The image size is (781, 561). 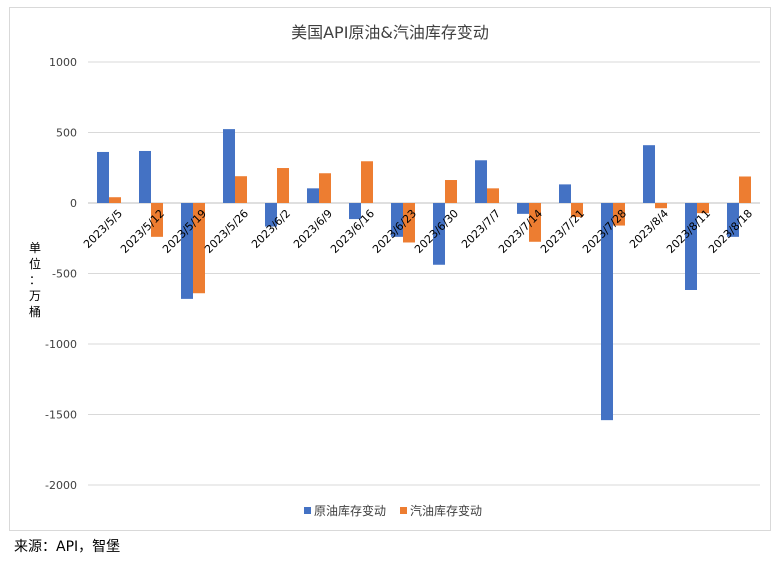 What do you see at coordinates (34, 280) in the screenshot?
I see `y-axis-label: 单位：万桶` at bounding box center [34, 280].